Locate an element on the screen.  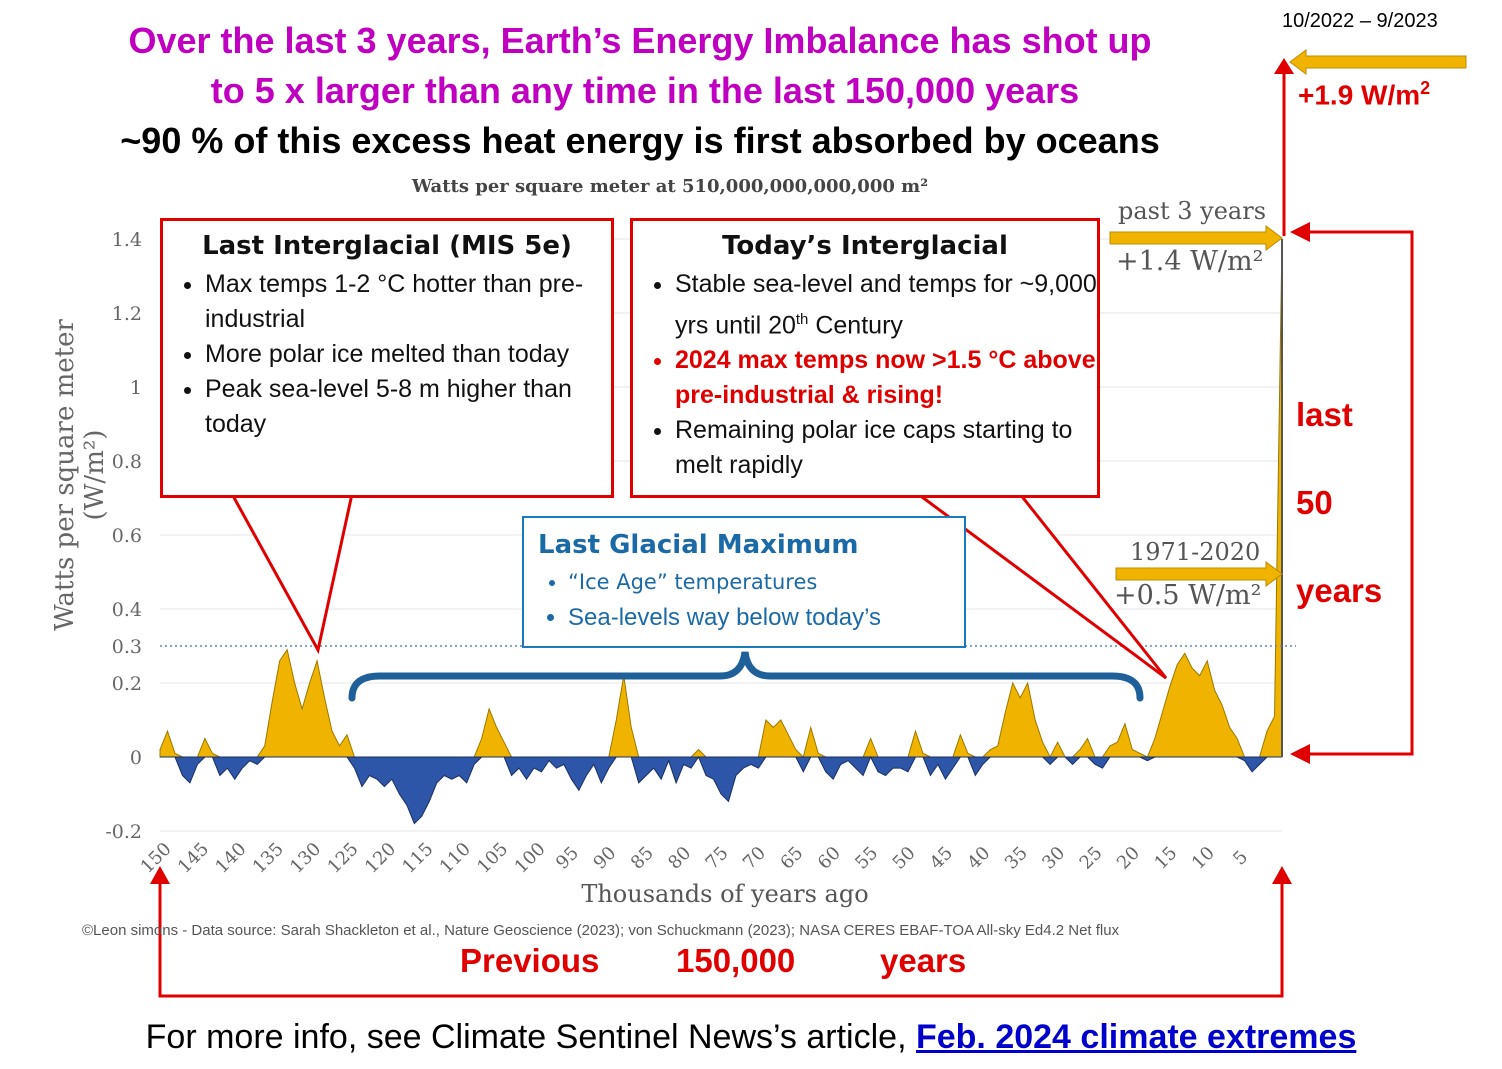
mis5e-title: Last Interglacial (MIS 5e) is located at coordinates (387, 246).